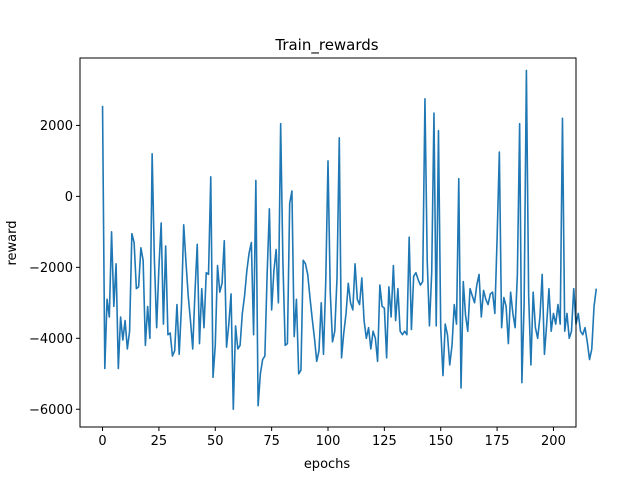 The width and height of the screenshot is (640, 480). I want to click on y-tick-label: 0, so click(69, 197).